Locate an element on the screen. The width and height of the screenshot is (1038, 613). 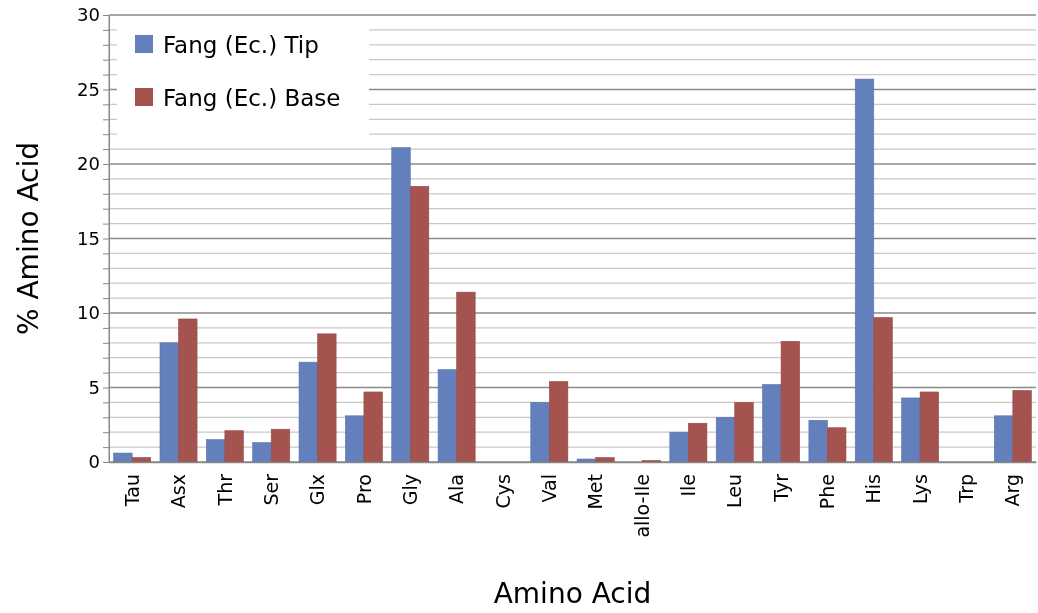
x-tick-label: Lys is located at coordinates (919, 489).